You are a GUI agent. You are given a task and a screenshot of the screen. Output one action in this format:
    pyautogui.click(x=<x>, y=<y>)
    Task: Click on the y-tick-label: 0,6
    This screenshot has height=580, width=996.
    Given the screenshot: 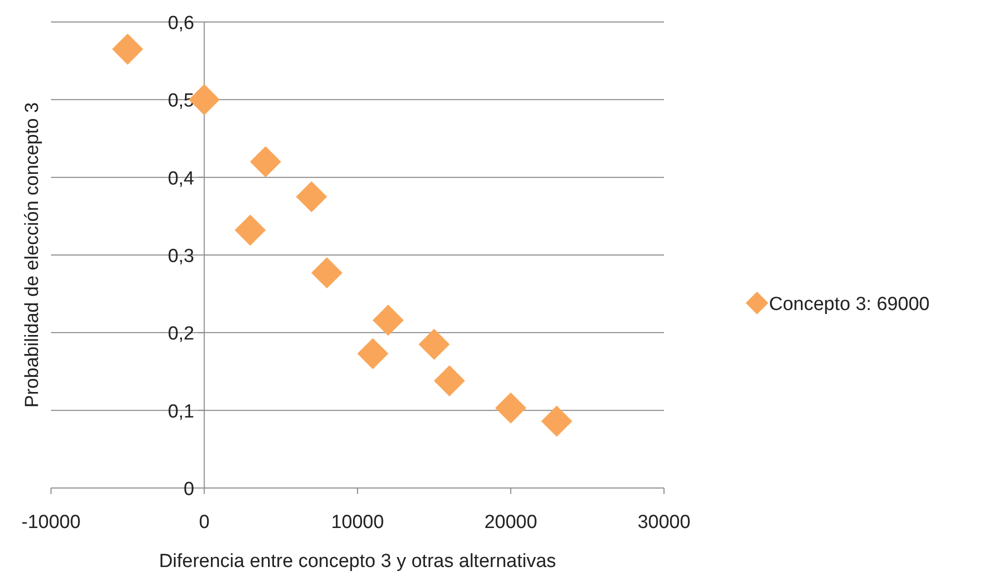 What is the action you would take?
    pyautogui.click(x=181, y=23)
    